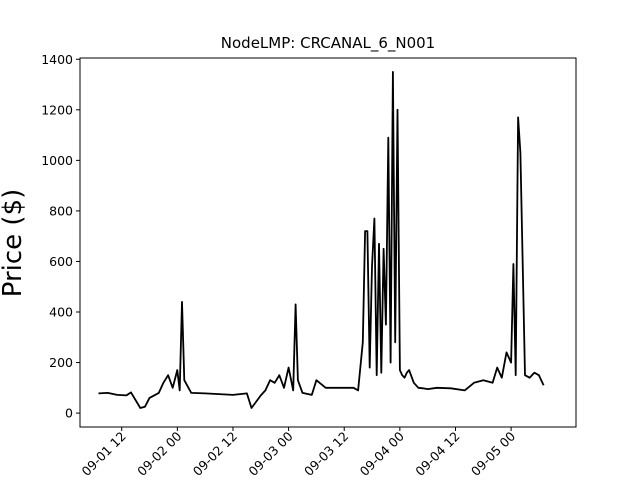 The width and height of the screenshot is (640, 480). What do you see at coordinates (57, 59) in the screenshot?
I see `y-tick-label: 1400` at bounding box center [57, 59].